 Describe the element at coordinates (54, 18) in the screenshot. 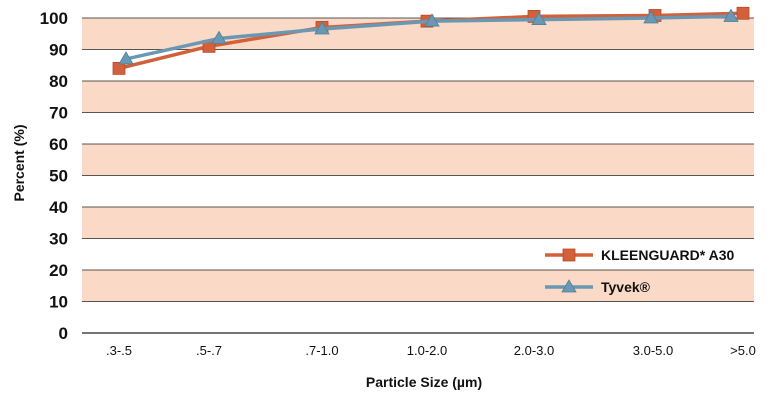

I see `y-tick-label: 100` at that location.